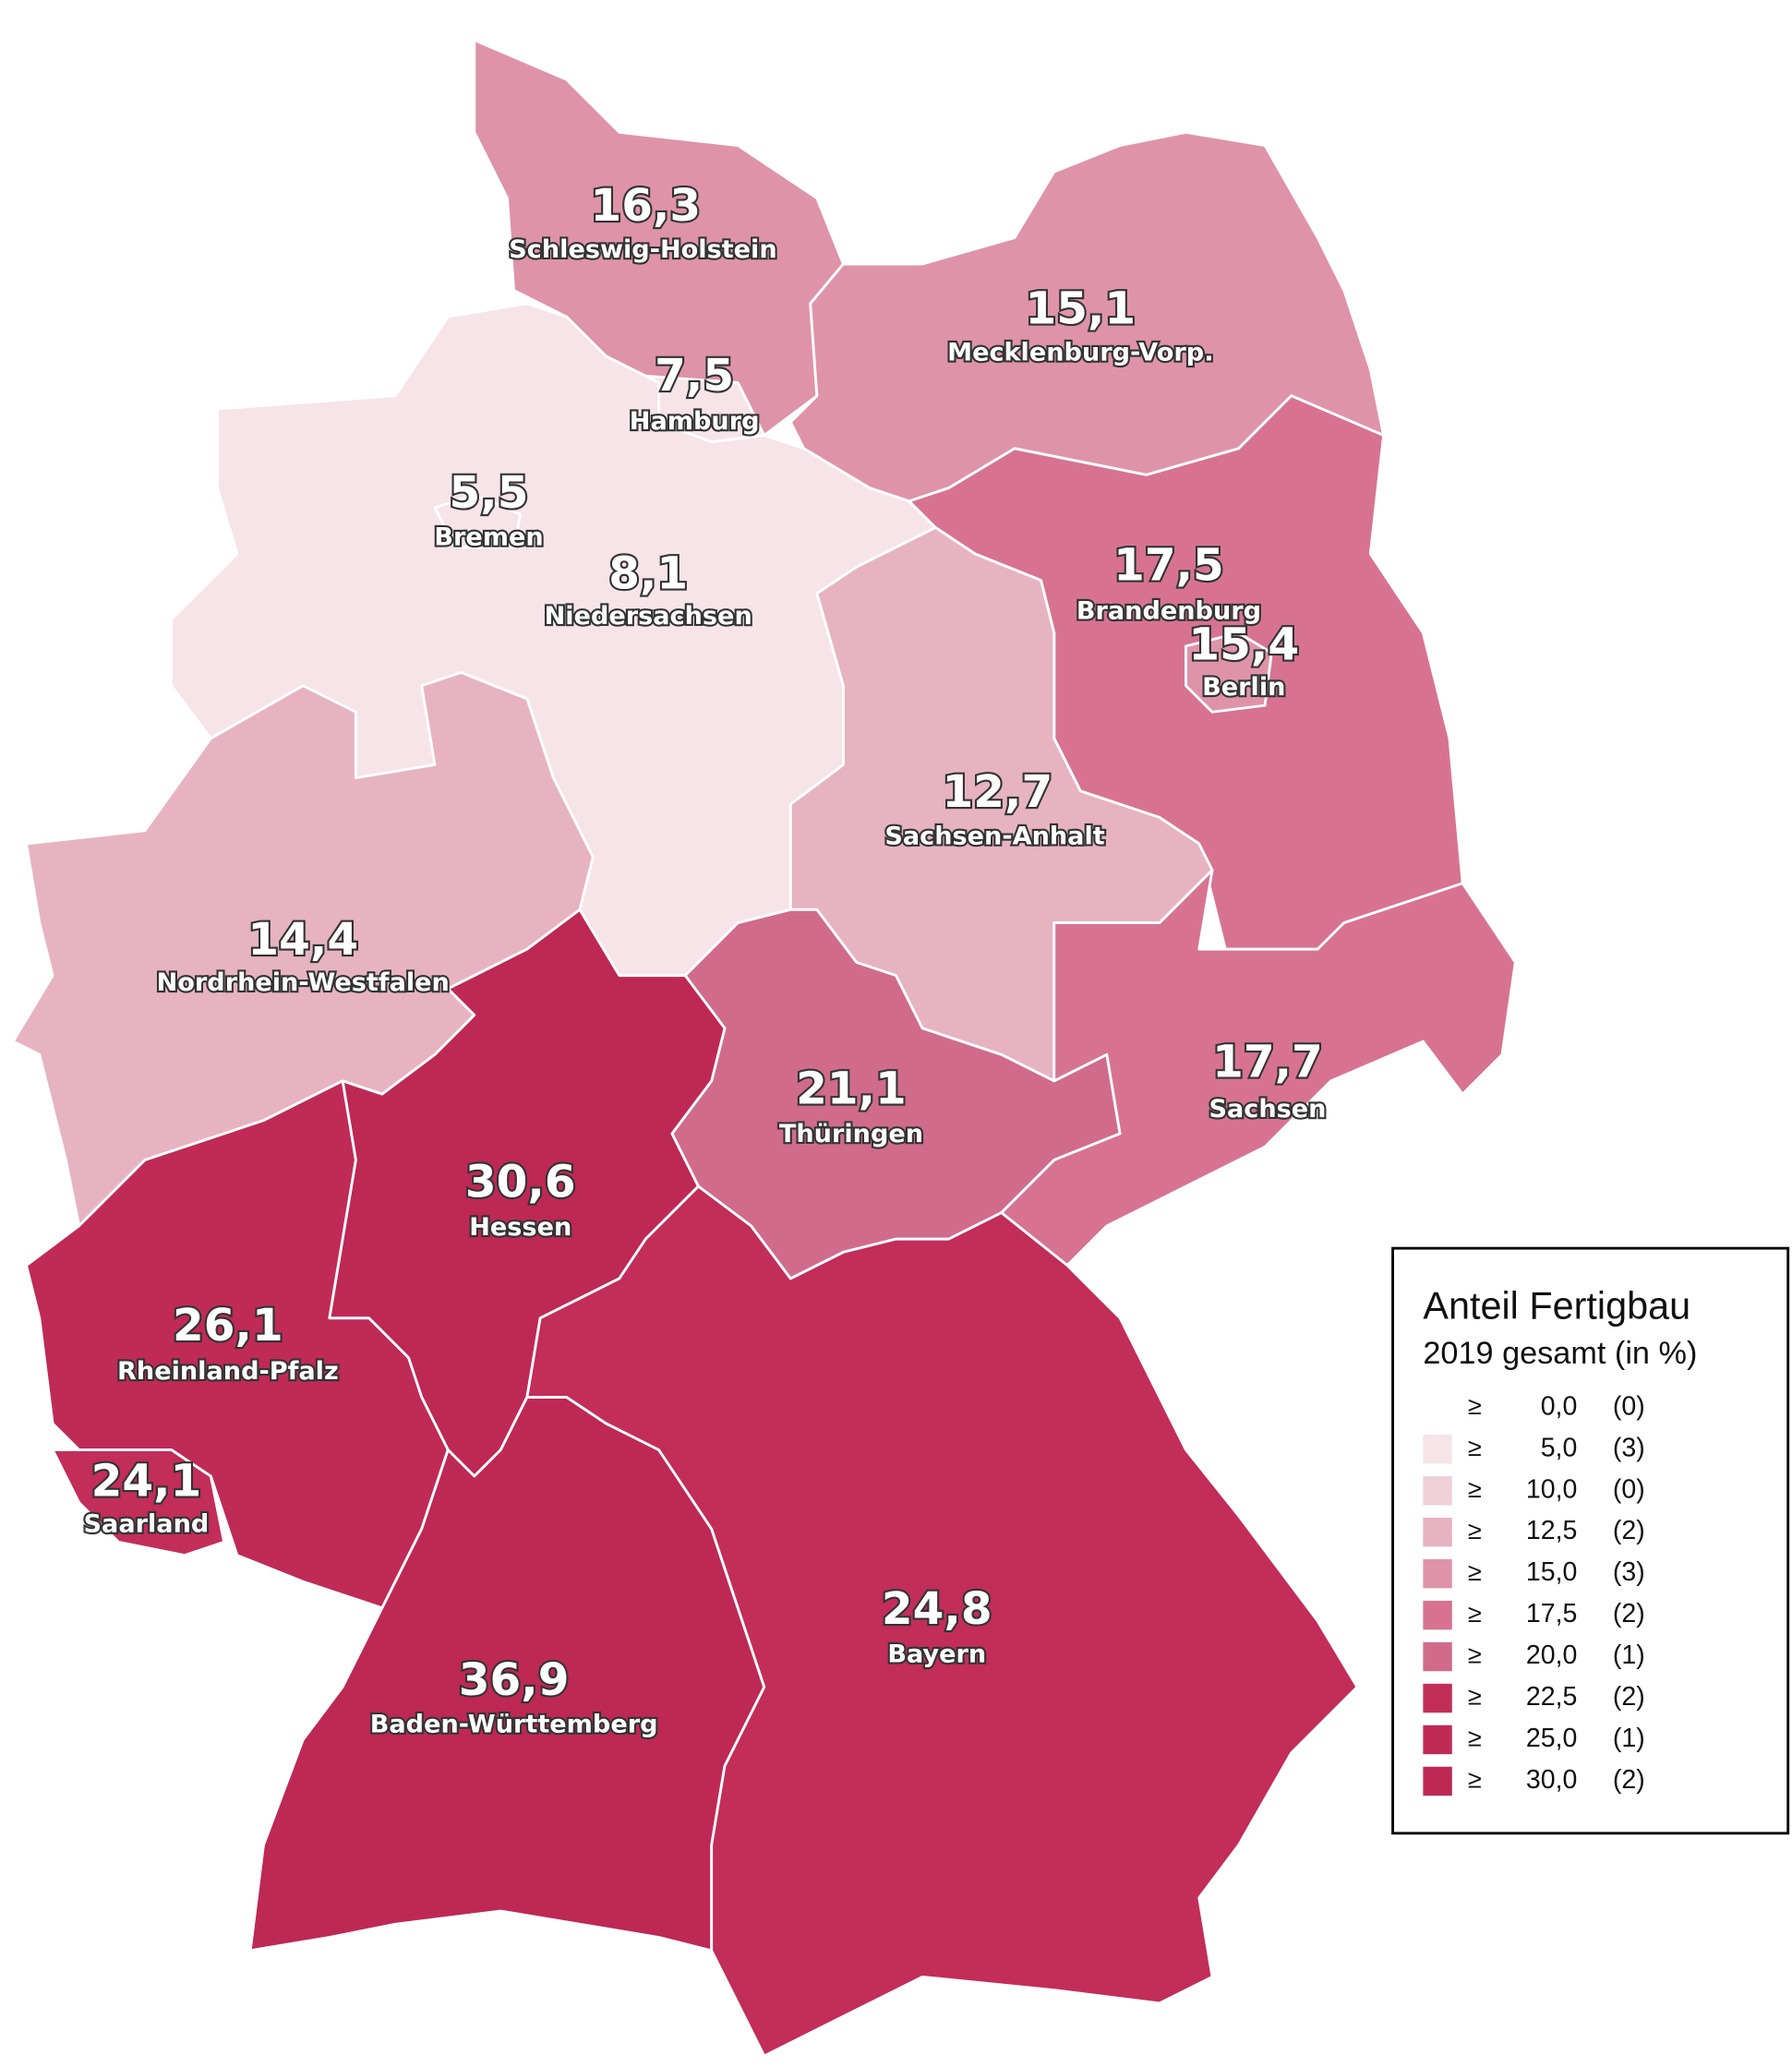  What do you see at coordinates (303, 983) in the screenshot?
I see `region-name: Nordrhein-Westfalen` at bounding box center [303, 983].